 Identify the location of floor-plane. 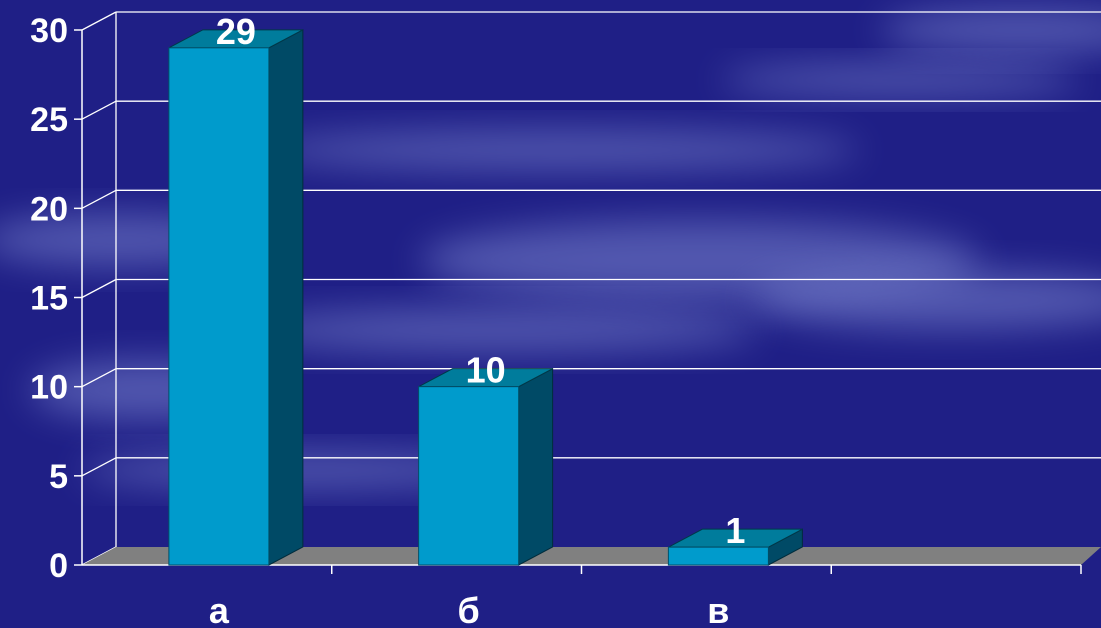
(591, 556).